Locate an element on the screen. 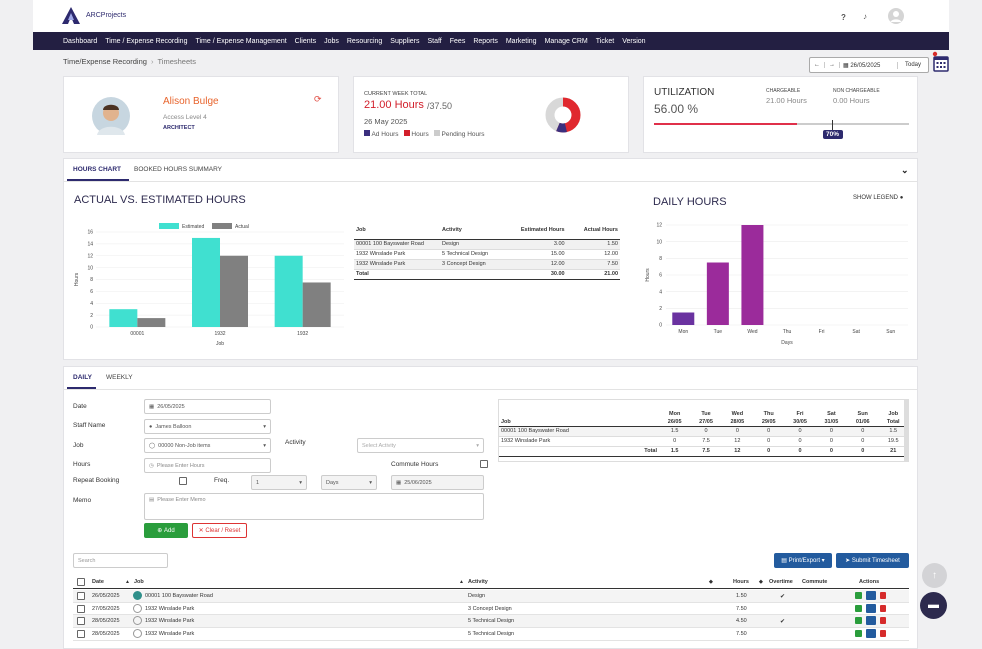  activity-select: Select Activity ▾ is located at coordinates (420, 445).